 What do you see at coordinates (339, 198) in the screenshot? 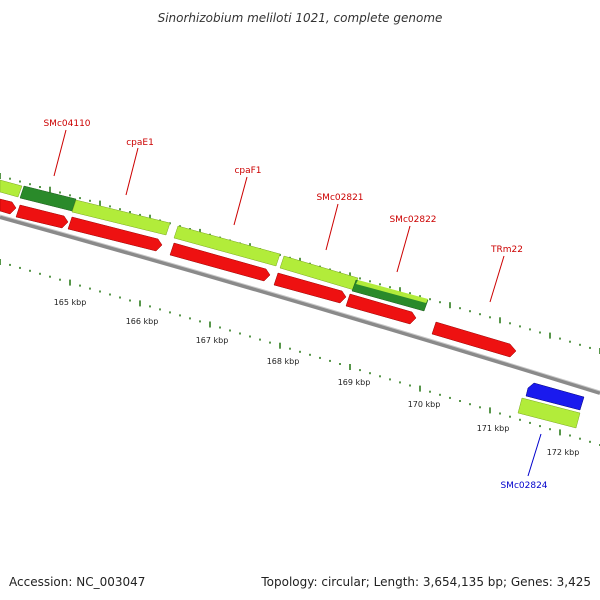
I see `gene-label-smc02821: SMc02821` at bounding box center [339, 198].